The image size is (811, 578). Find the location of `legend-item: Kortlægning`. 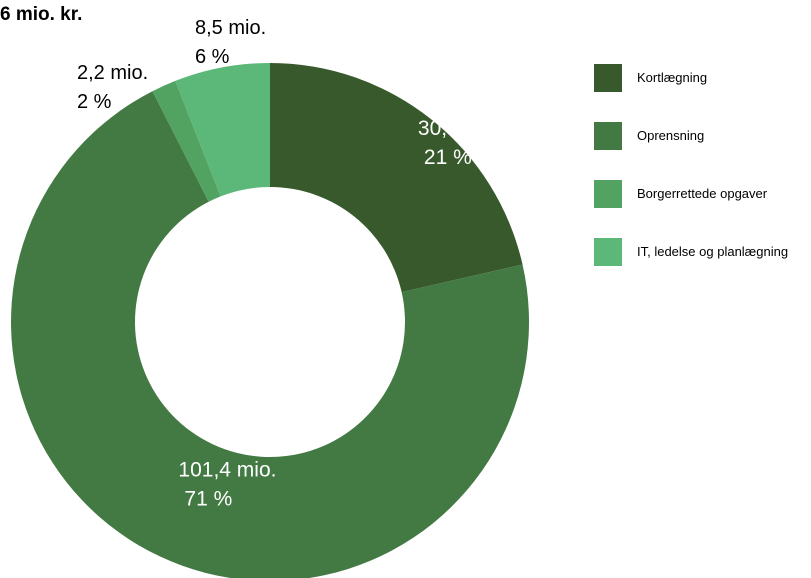

legend-item: Kortlægning is located at coordinates (702, 78).